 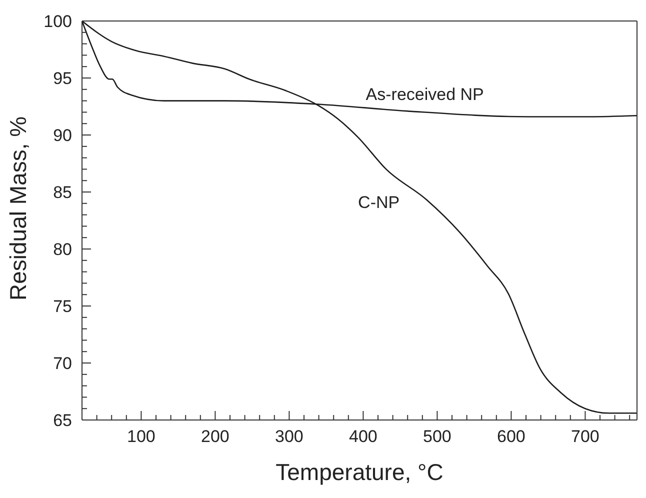 I want to click on series-label: C-NP, so click(x=379, y=202).